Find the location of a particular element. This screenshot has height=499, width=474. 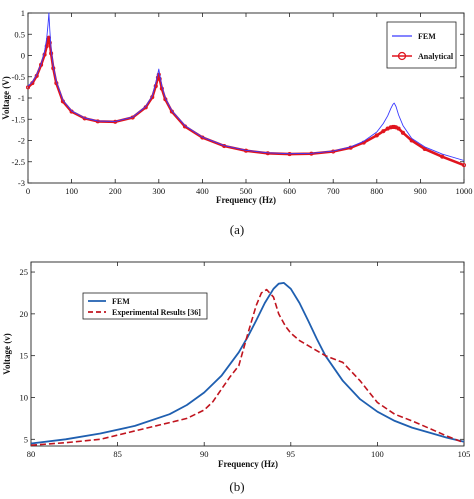

x-tick-label: 500 is located at coordinates (246, 191).